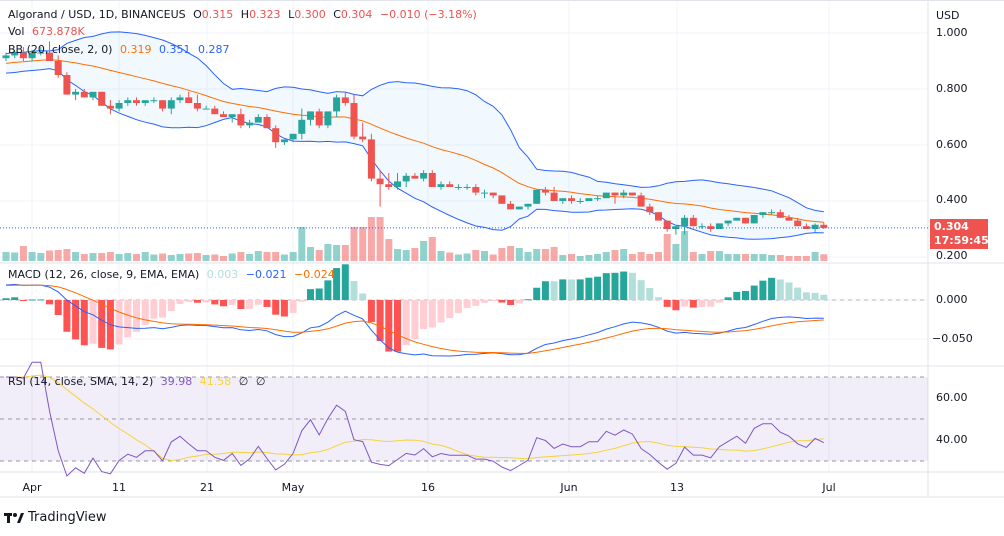 The image size is (1004, 536). I want to click on ohlc-low: L0.300, so click(307, 14).